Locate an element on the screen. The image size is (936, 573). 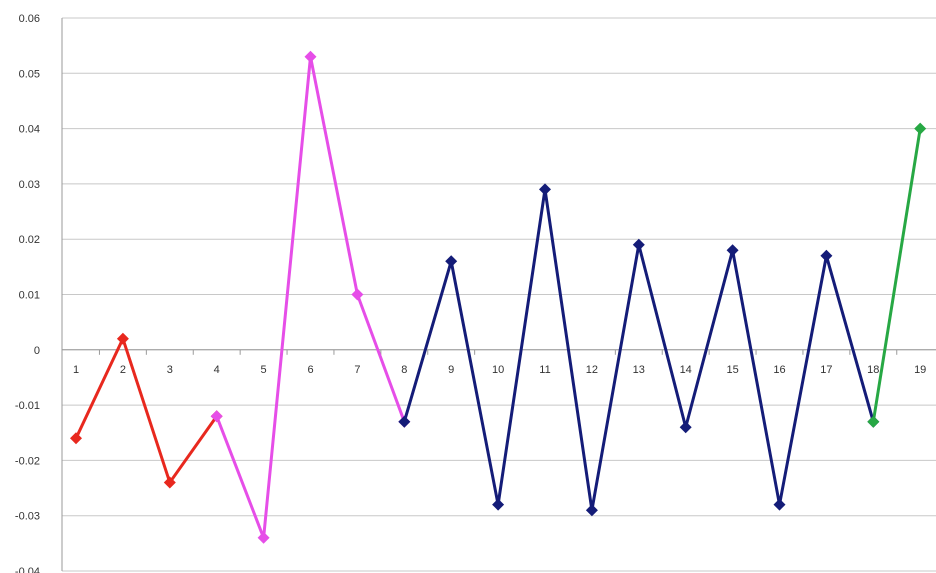
y-tick-label: -0.02 is located at coordinates (27, 461).